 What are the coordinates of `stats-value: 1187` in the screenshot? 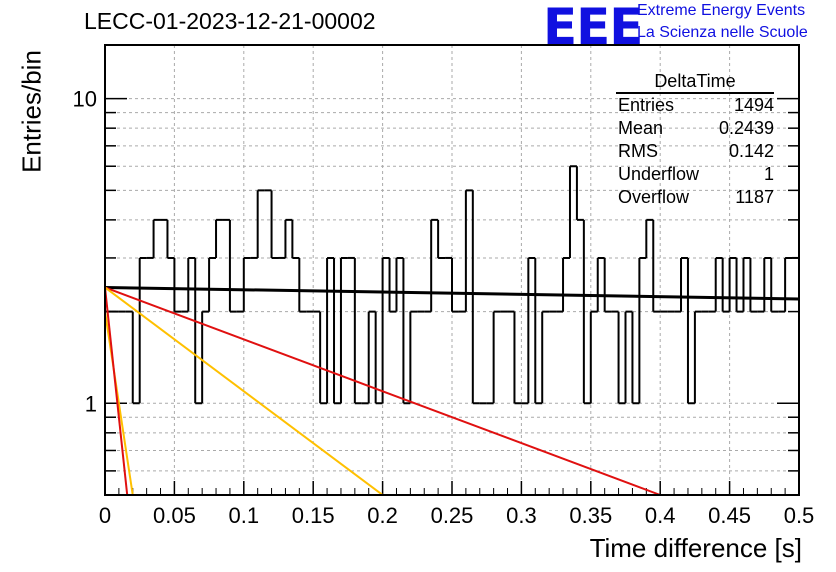 It's located at (754, 197).